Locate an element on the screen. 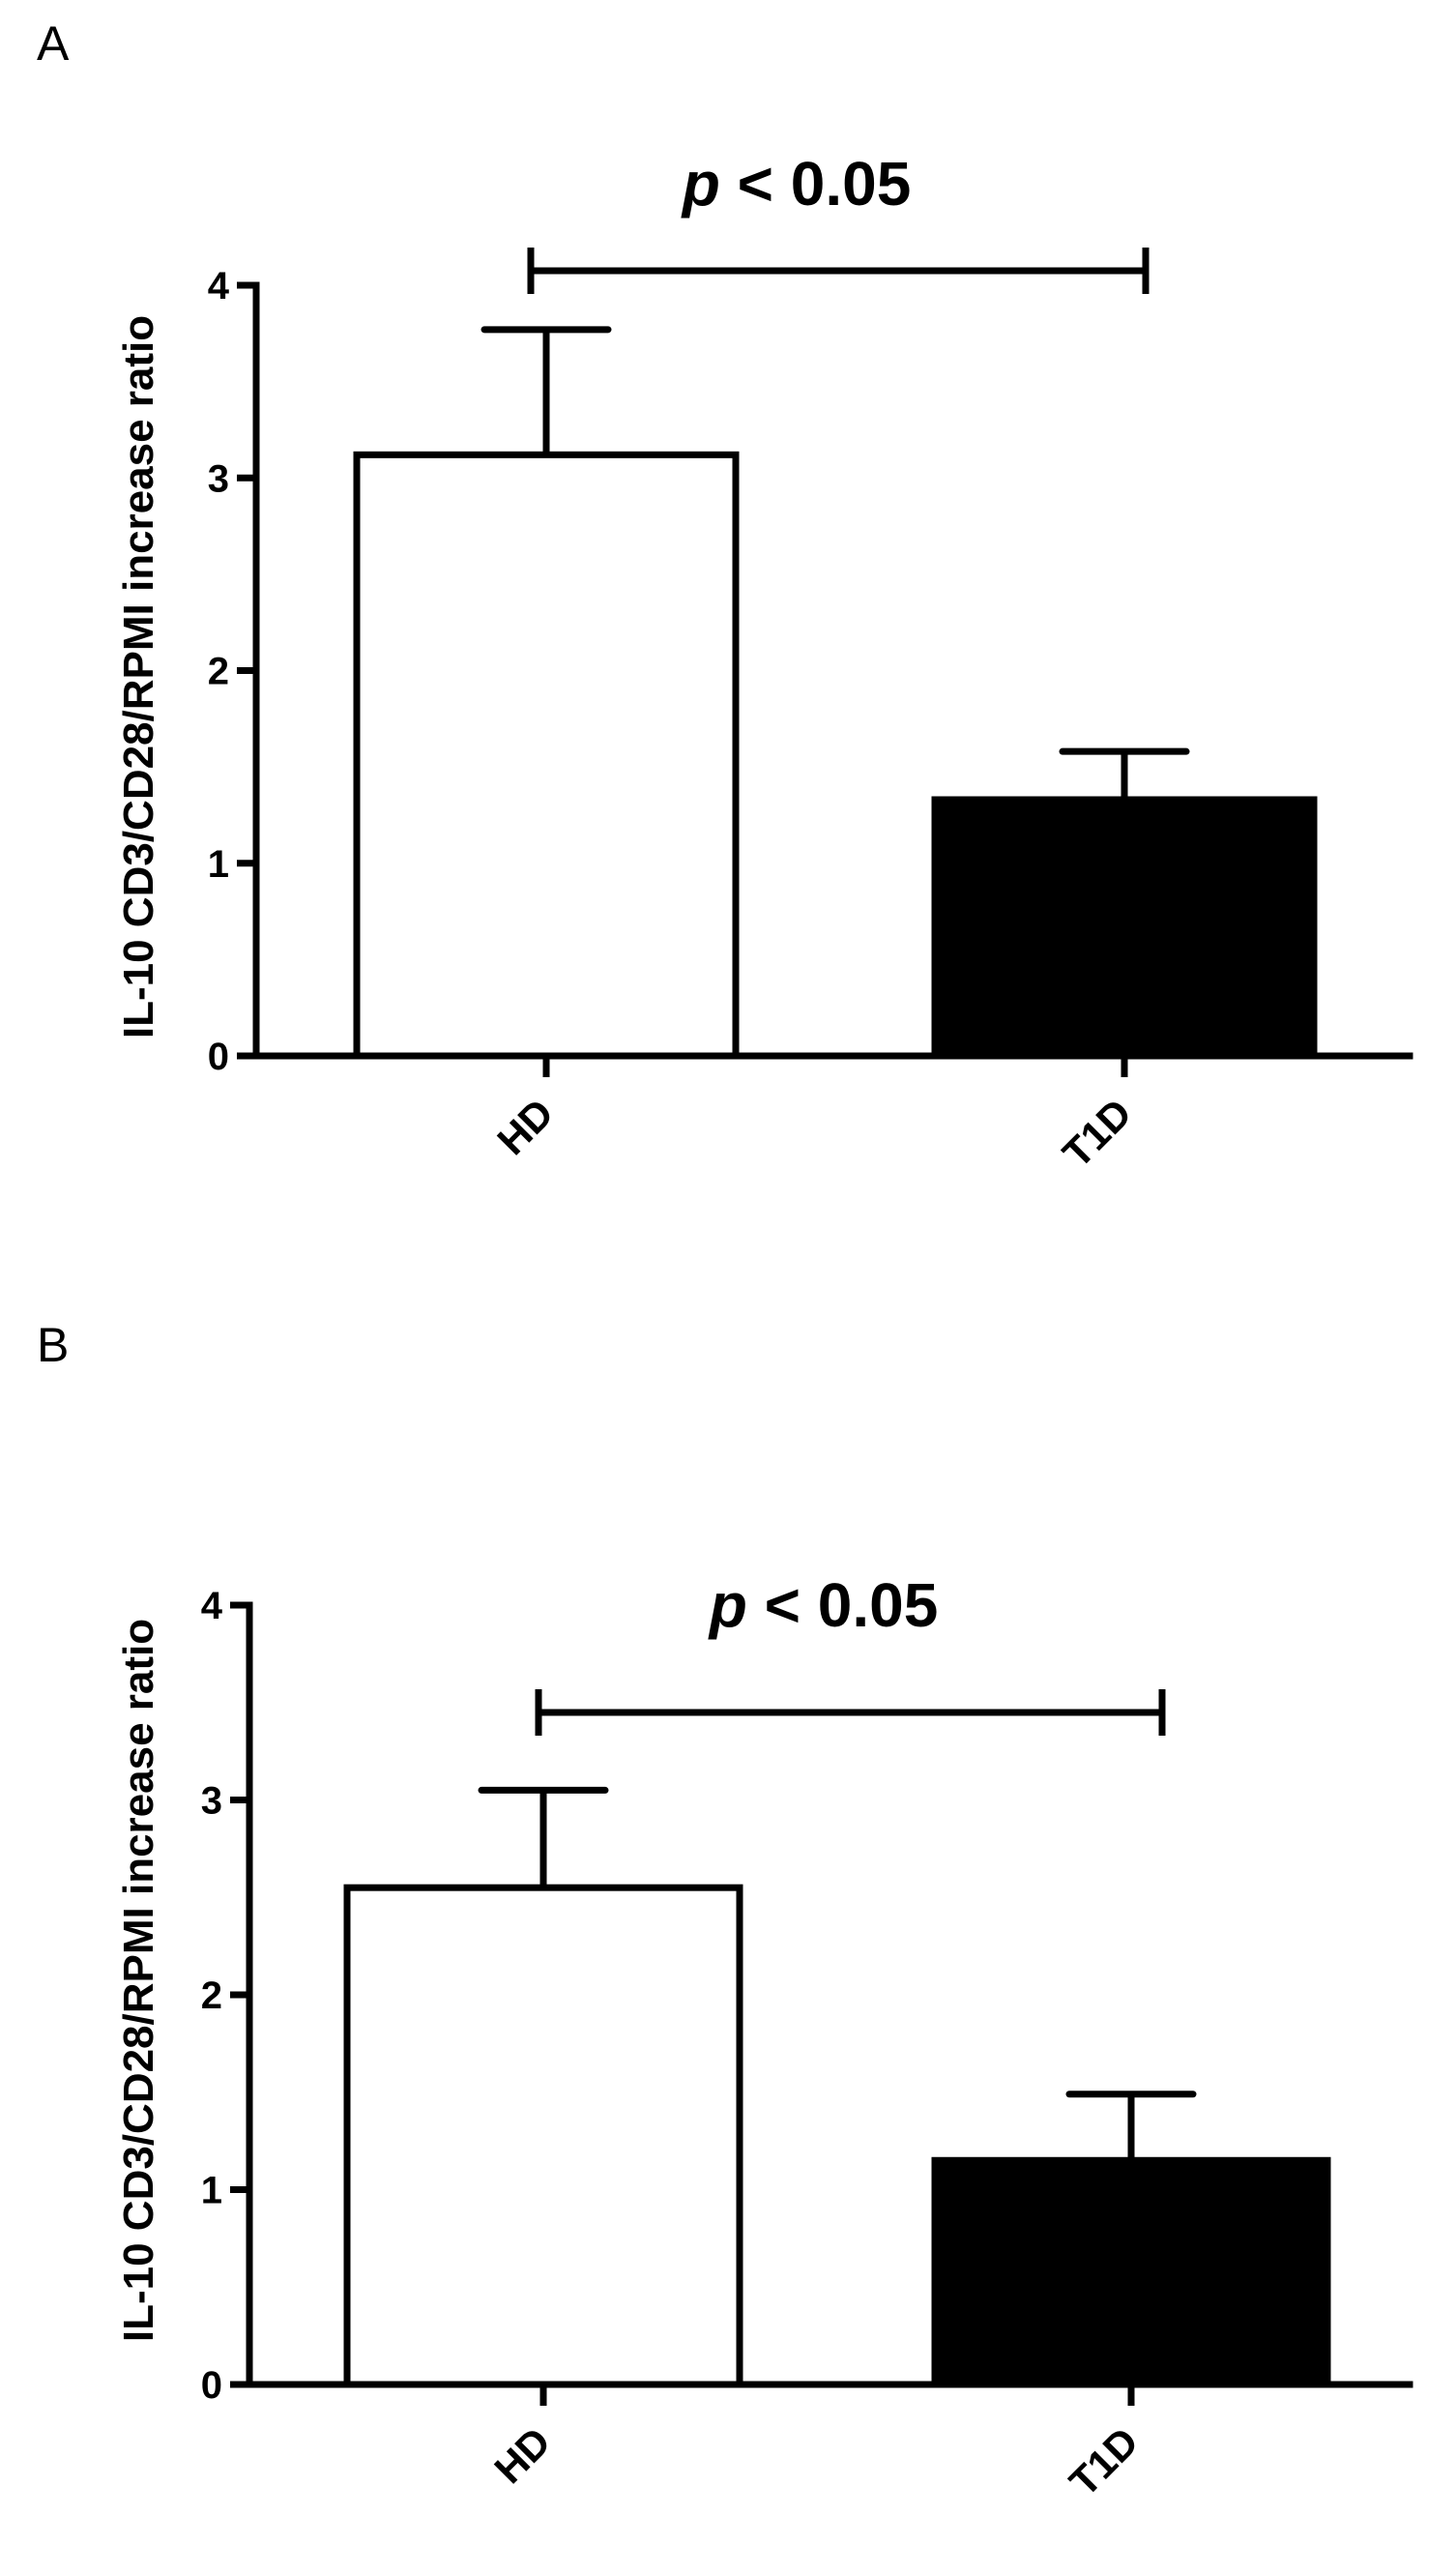 The width and height of the screenshot is (1456, 2574). panel-letter: B is located at coordinates (53, 1345).